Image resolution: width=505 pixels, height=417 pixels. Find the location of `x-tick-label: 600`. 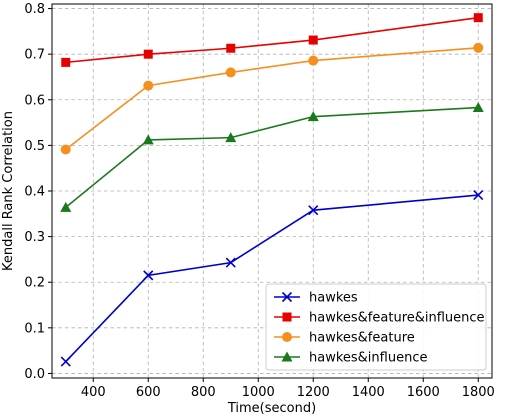

x-tick-label: 600 is located at coordinates (148, 392).